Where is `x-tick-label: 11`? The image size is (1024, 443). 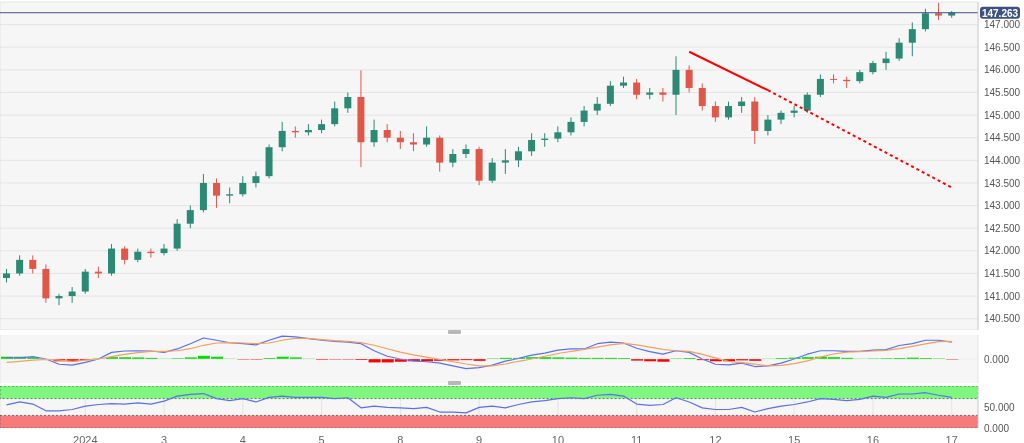
x-tick-label: 11 is located at coordinates (636, 438).